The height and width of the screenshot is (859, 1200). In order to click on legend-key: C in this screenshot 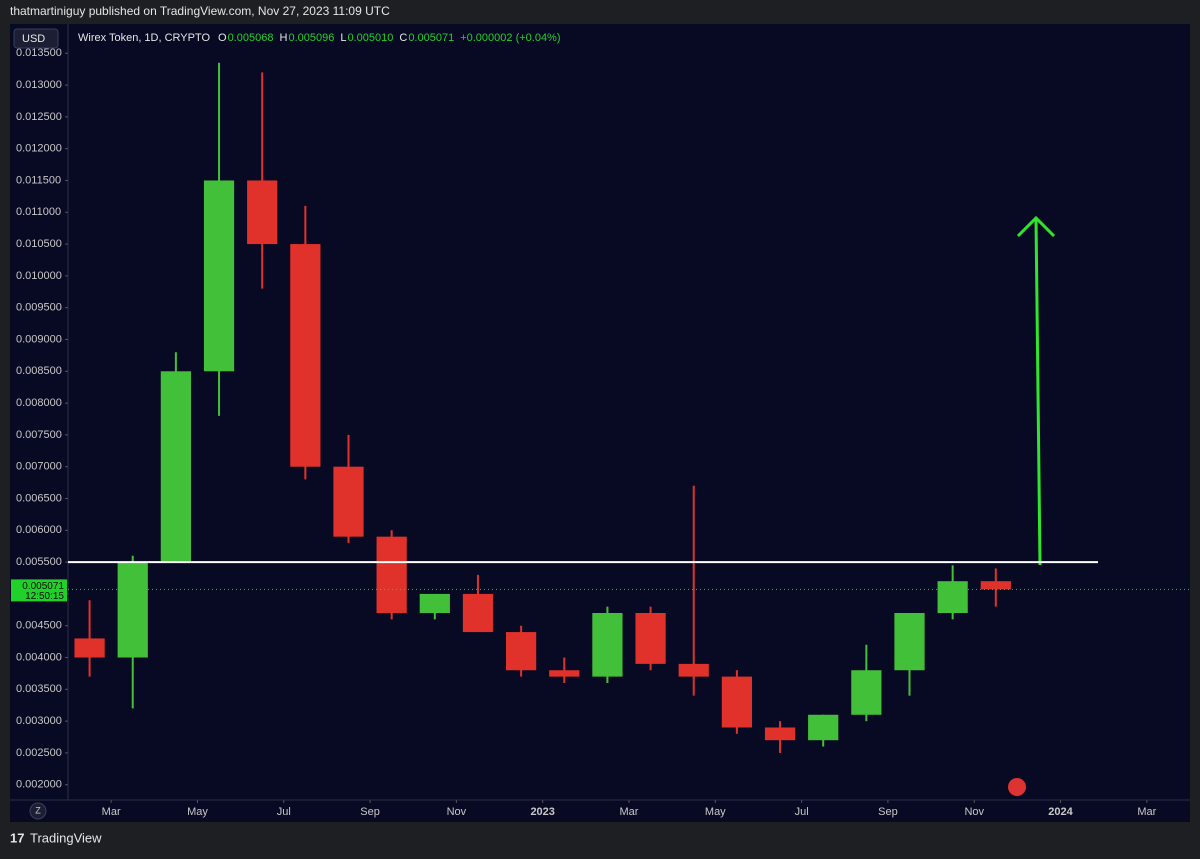, I will do `click(403, 38)`.